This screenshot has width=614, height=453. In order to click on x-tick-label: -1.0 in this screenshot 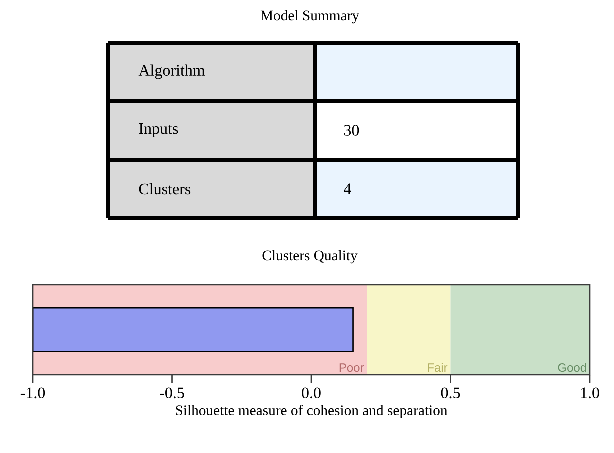, I will do `click(33, 393)`.